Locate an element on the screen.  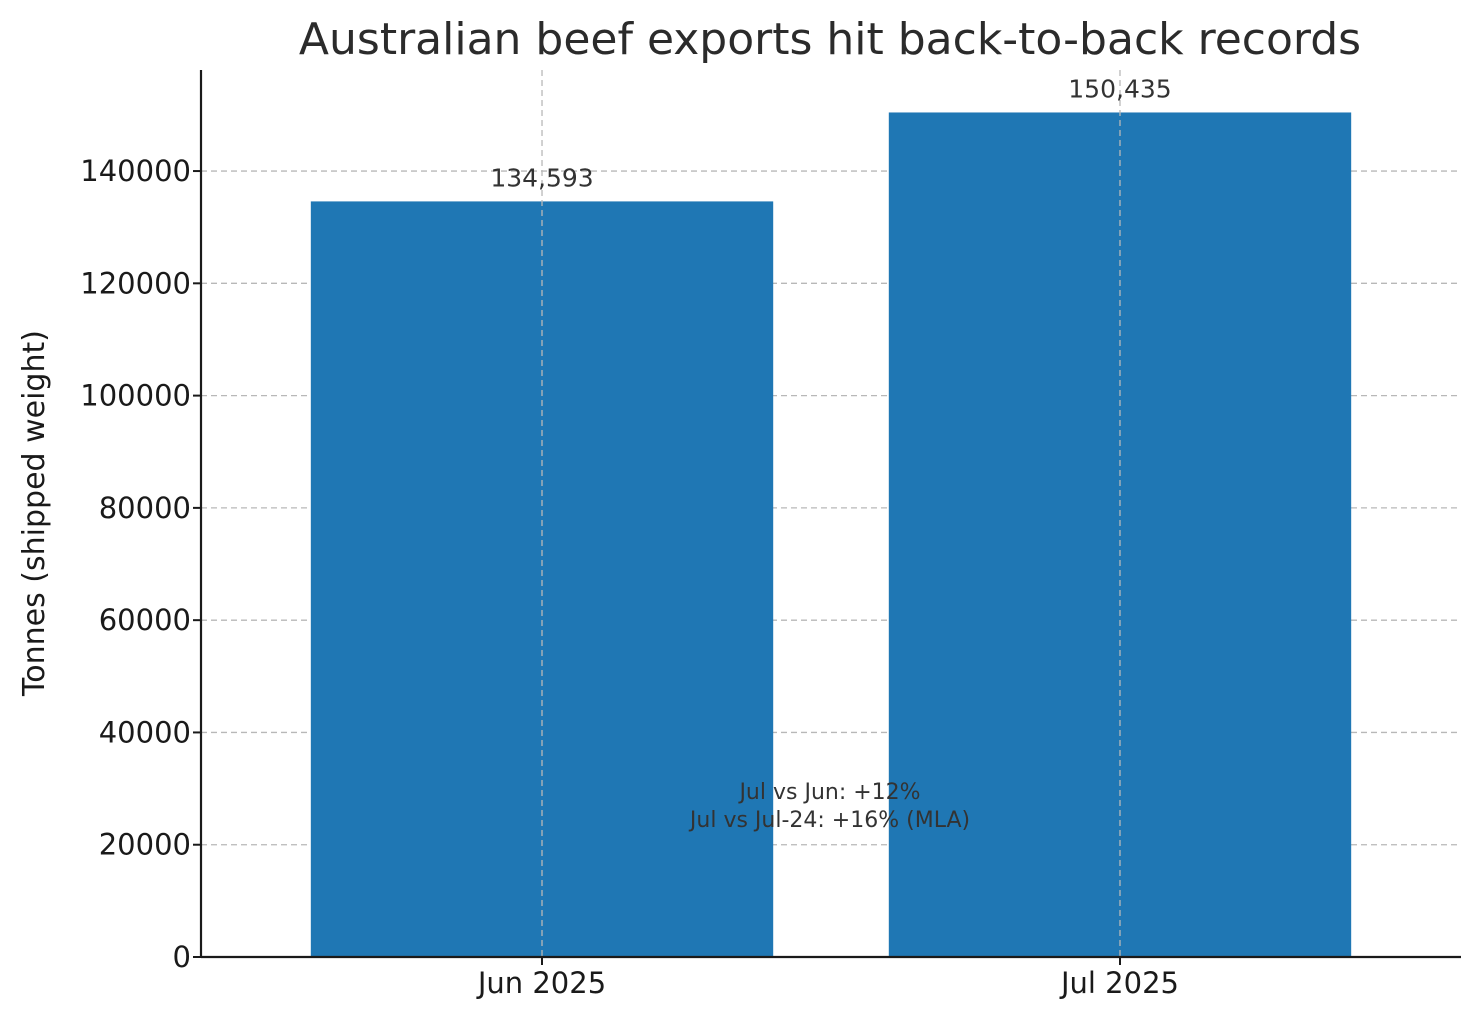
y-tick-label: 120000 is located at coordinates (135, 283).